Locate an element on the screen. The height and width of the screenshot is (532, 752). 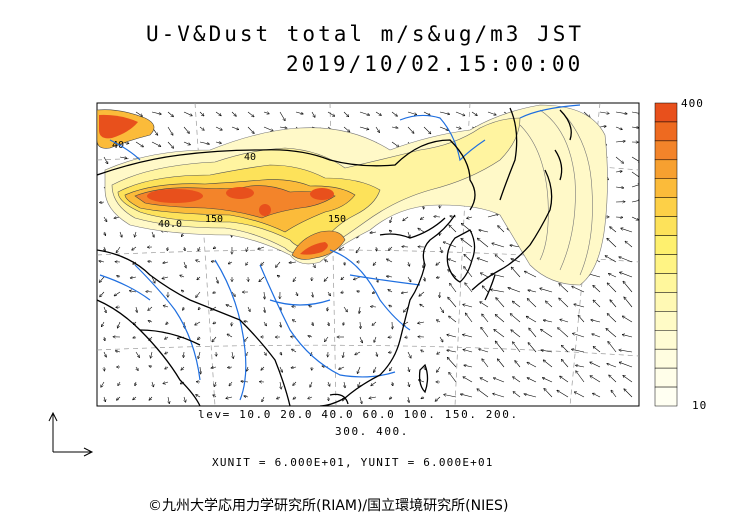
dust-core is located at coordinates (322, 194).